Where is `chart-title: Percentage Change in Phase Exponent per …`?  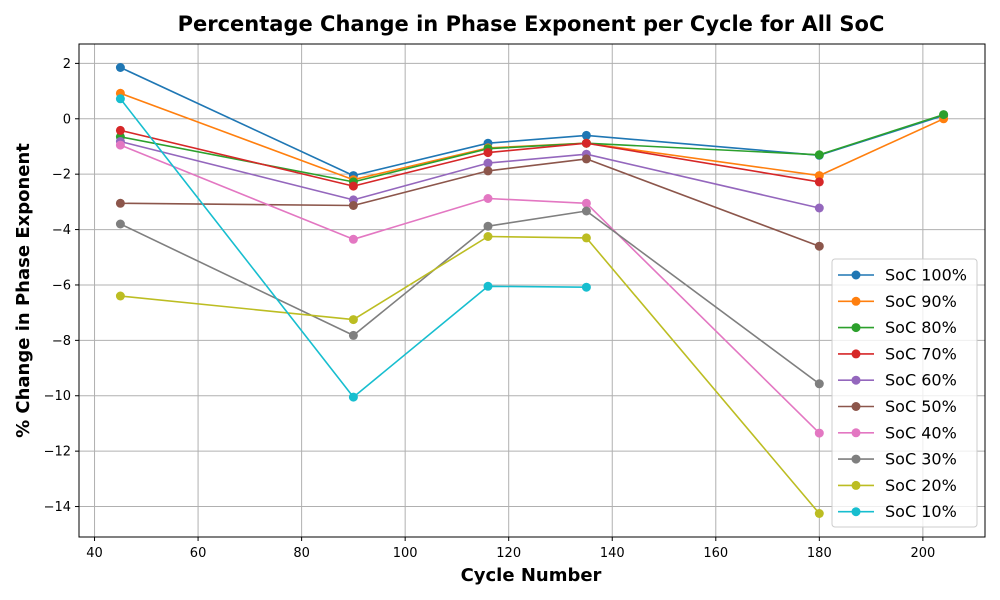 chart-title: Percentage Change in Phase Exponent per … is located at coordinates (531, 24).